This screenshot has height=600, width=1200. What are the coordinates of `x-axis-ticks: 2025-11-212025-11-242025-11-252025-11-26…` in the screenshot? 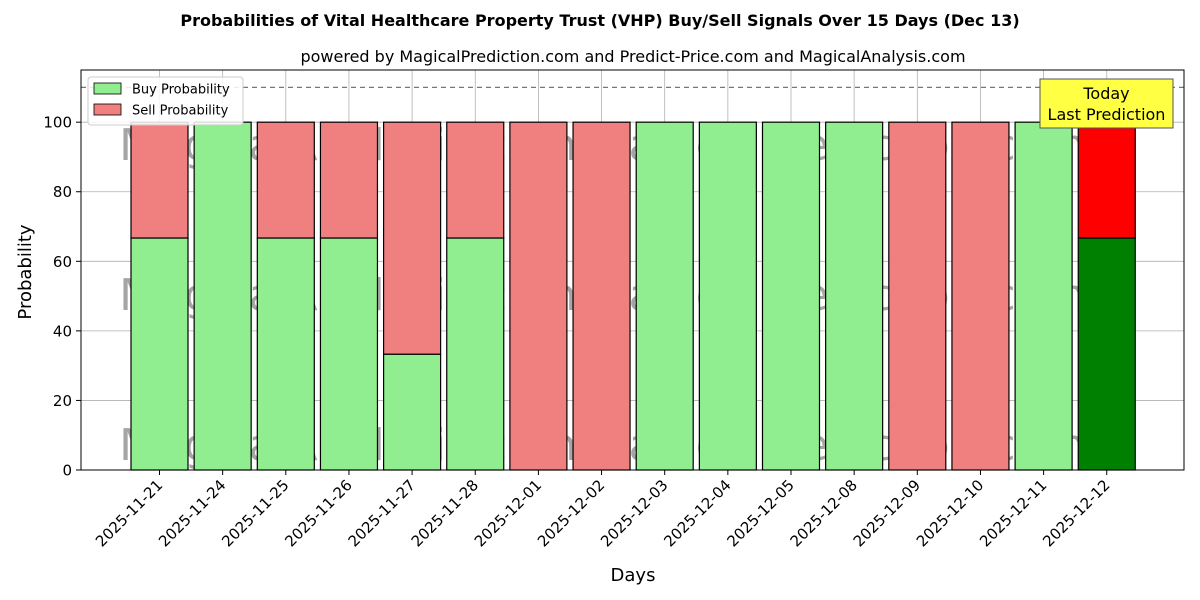 It's located at (603, 510).